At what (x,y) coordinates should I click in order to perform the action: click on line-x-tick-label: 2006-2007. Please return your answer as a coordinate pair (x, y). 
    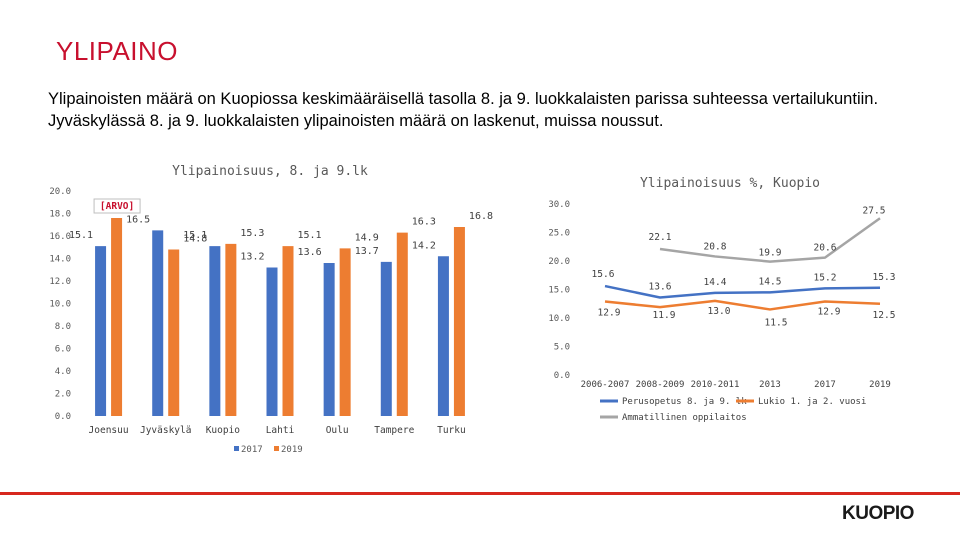
    Looking at the image, I should click on (605, 385).